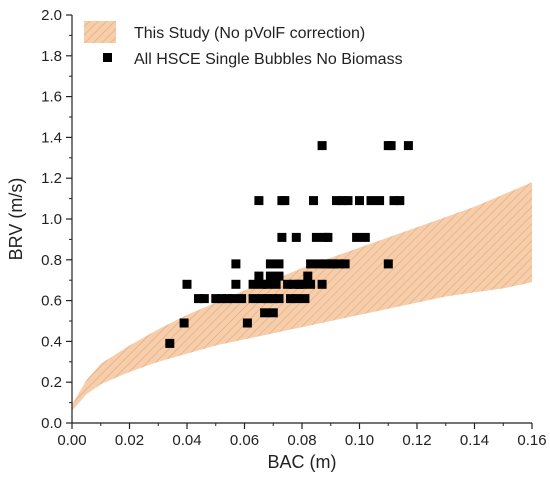 This screenshot has height=485, width=550. I want to click on y-tick-label: 1.0, so click(51, 219).